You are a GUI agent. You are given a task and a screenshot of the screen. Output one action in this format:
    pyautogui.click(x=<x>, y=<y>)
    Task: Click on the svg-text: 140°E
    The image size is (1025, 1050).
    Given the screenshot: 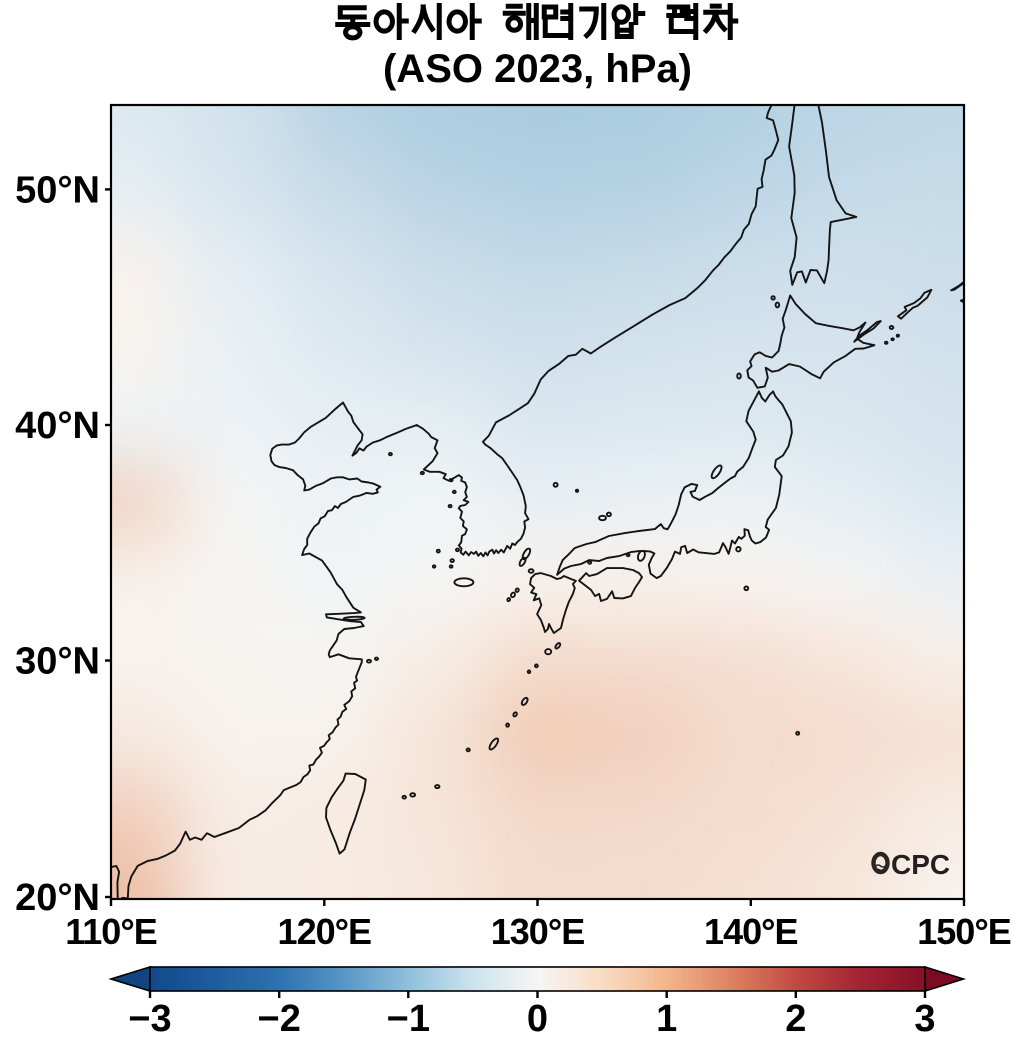 What is the action you would take?
    pyautogui.click(x=750, y=931)
    